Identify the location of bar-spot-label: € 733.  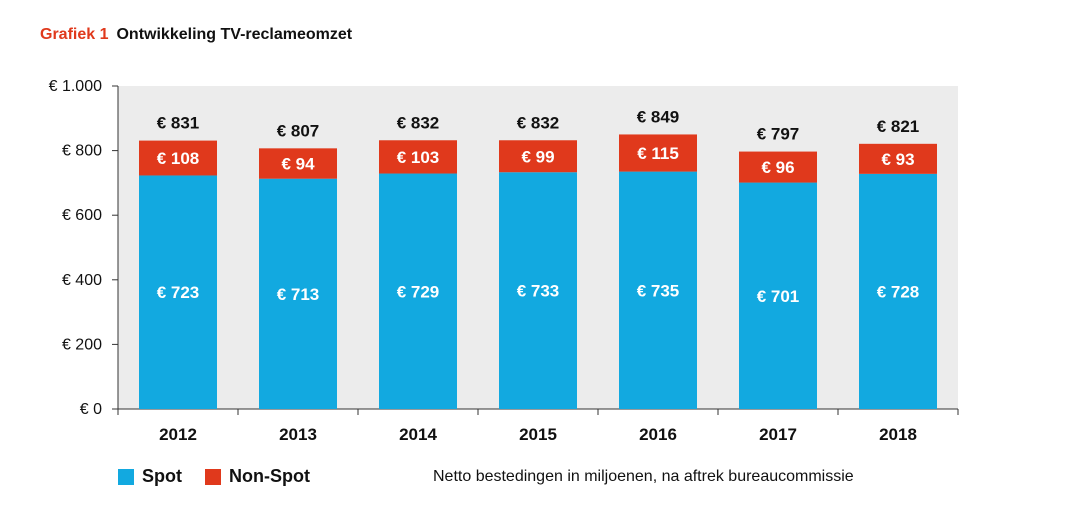
(538, 291).